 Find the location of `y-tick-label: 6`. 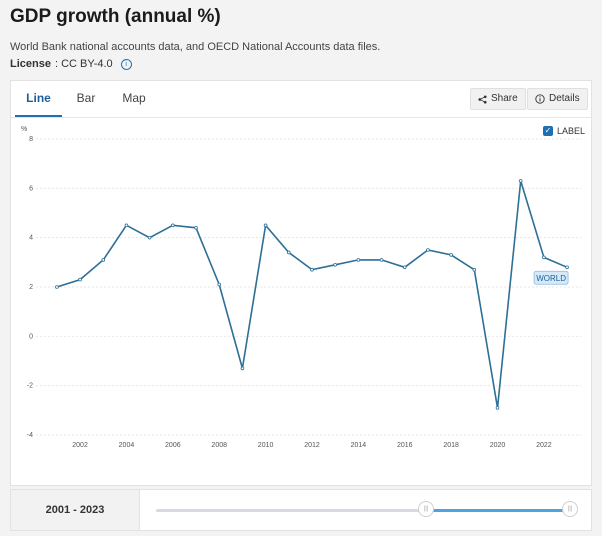

y-tick-label: 6 is located at coordinates (31, 188).